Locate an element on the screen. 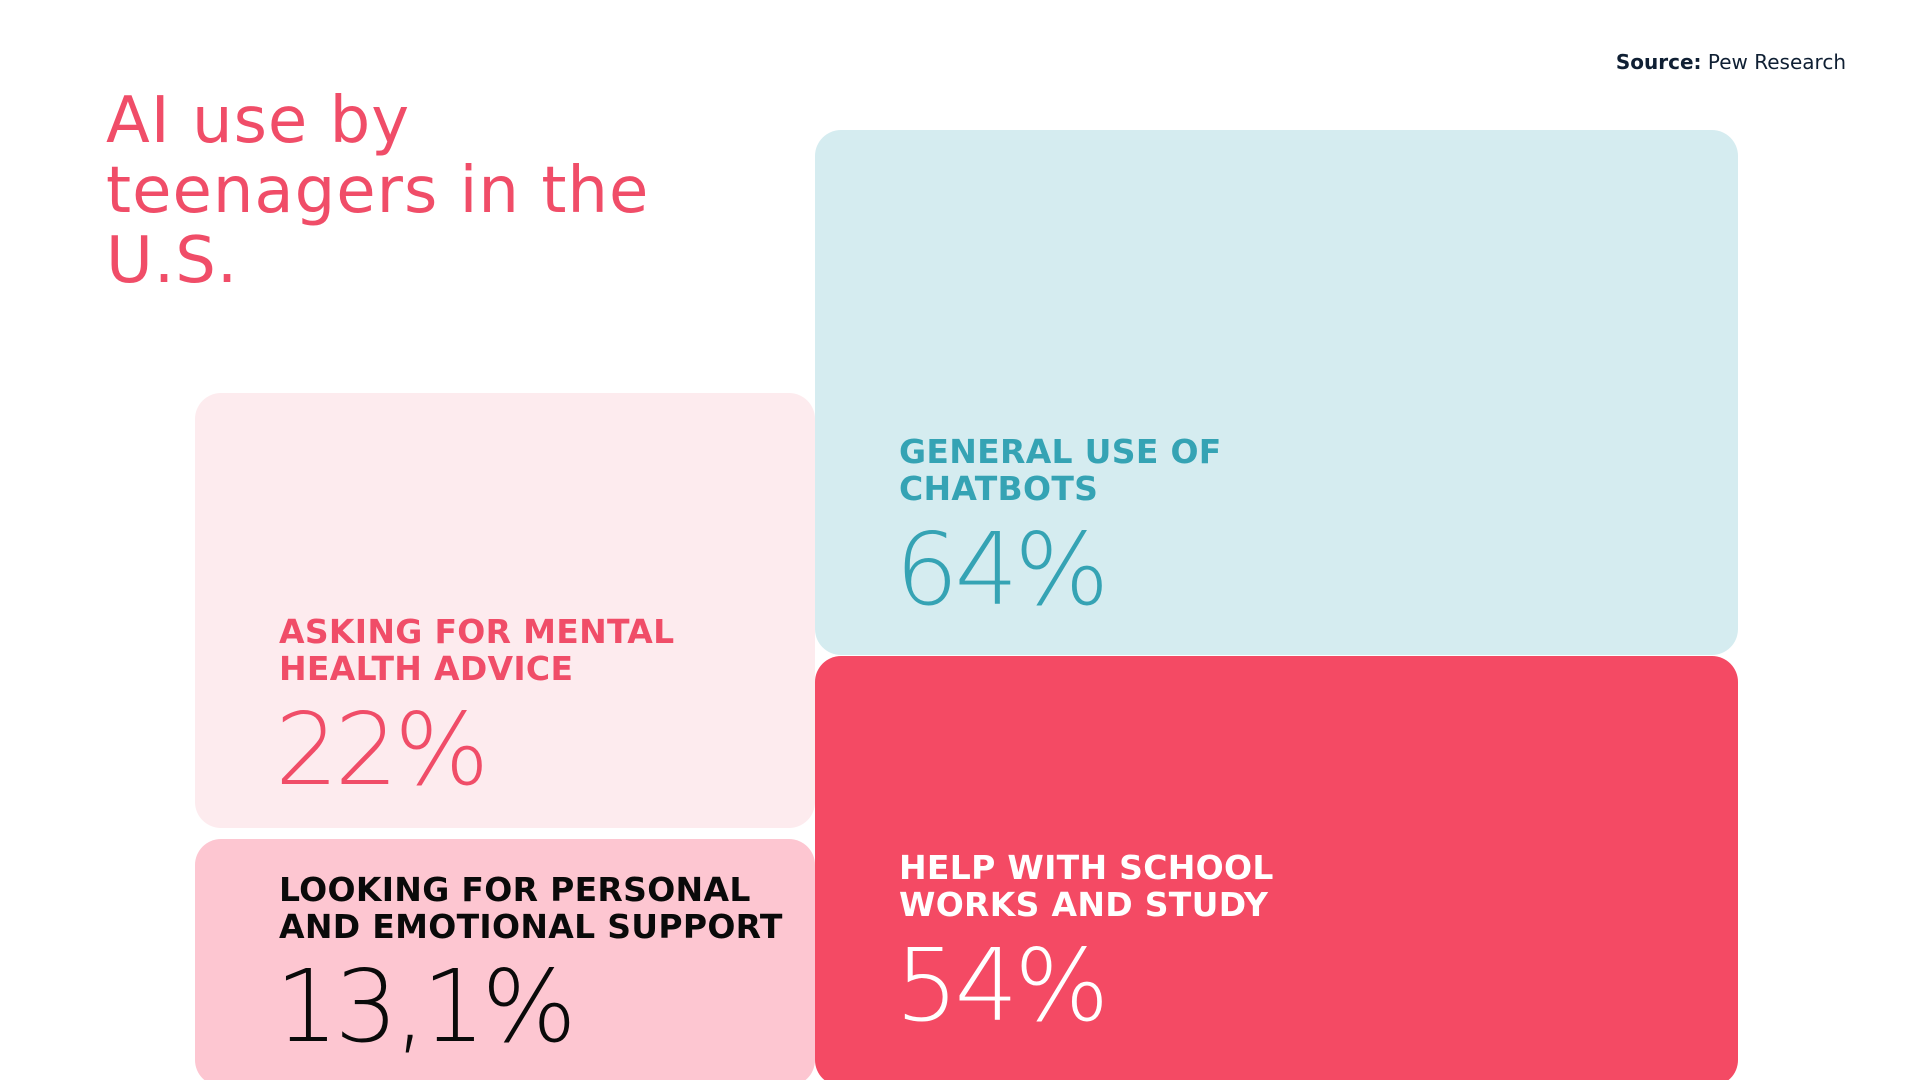  tile-label: GENERAL USE OF CHATBOTS is located at coordinates (1060, 470).